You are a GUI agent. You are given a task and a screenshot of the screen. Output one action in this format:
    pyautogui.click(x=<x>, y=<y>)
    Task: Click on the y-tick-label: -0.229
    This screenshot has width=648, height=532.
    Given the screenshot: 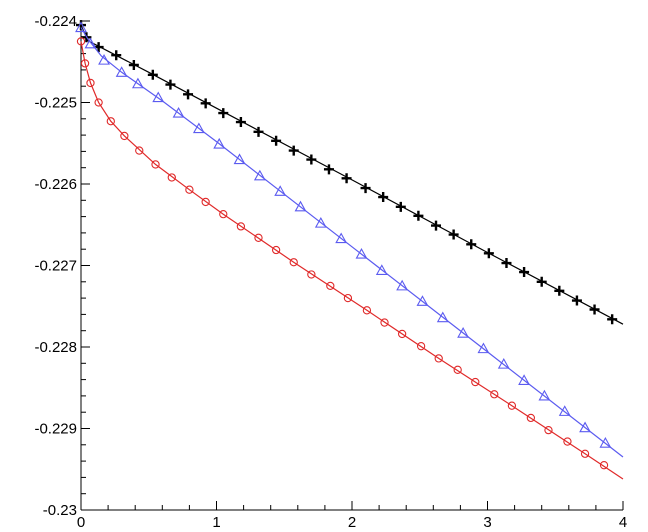 What is the action you would take?
    pyautogui.click(x=55, y=429)
    